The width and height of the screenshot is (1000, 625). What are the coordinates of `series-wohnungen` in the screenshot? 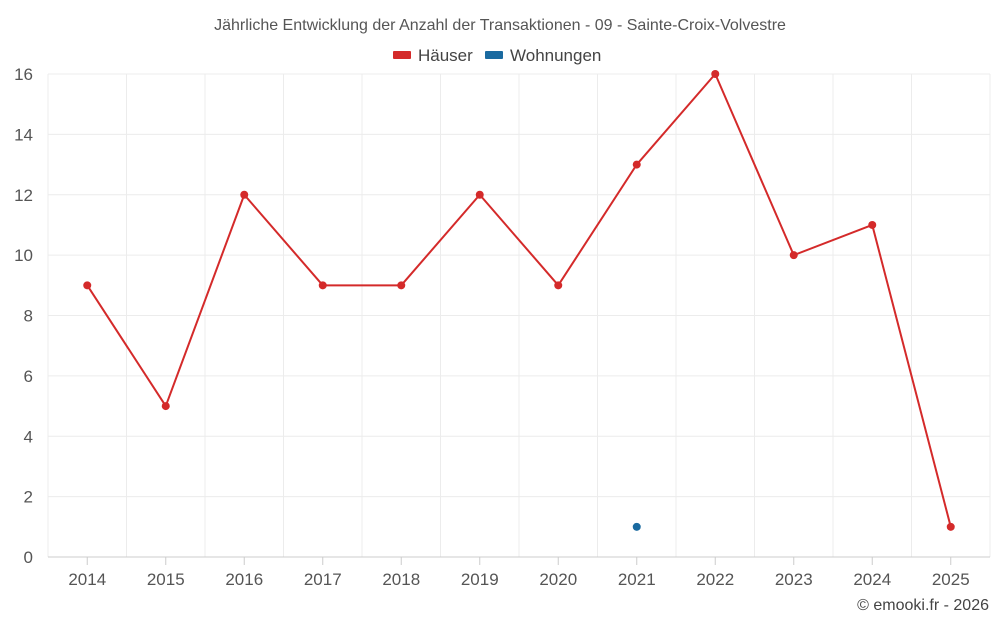 It's located at (636, 526).